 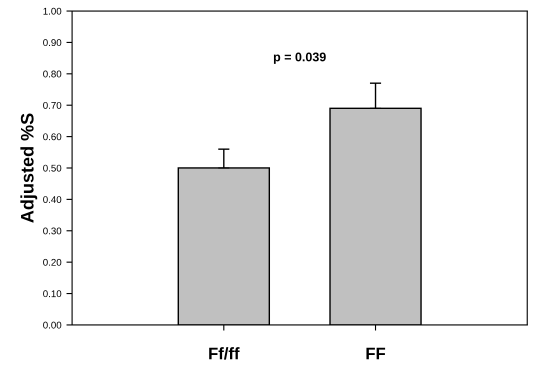 I want to click on y-tick-label: 0.90, so click(x=52, y=42).